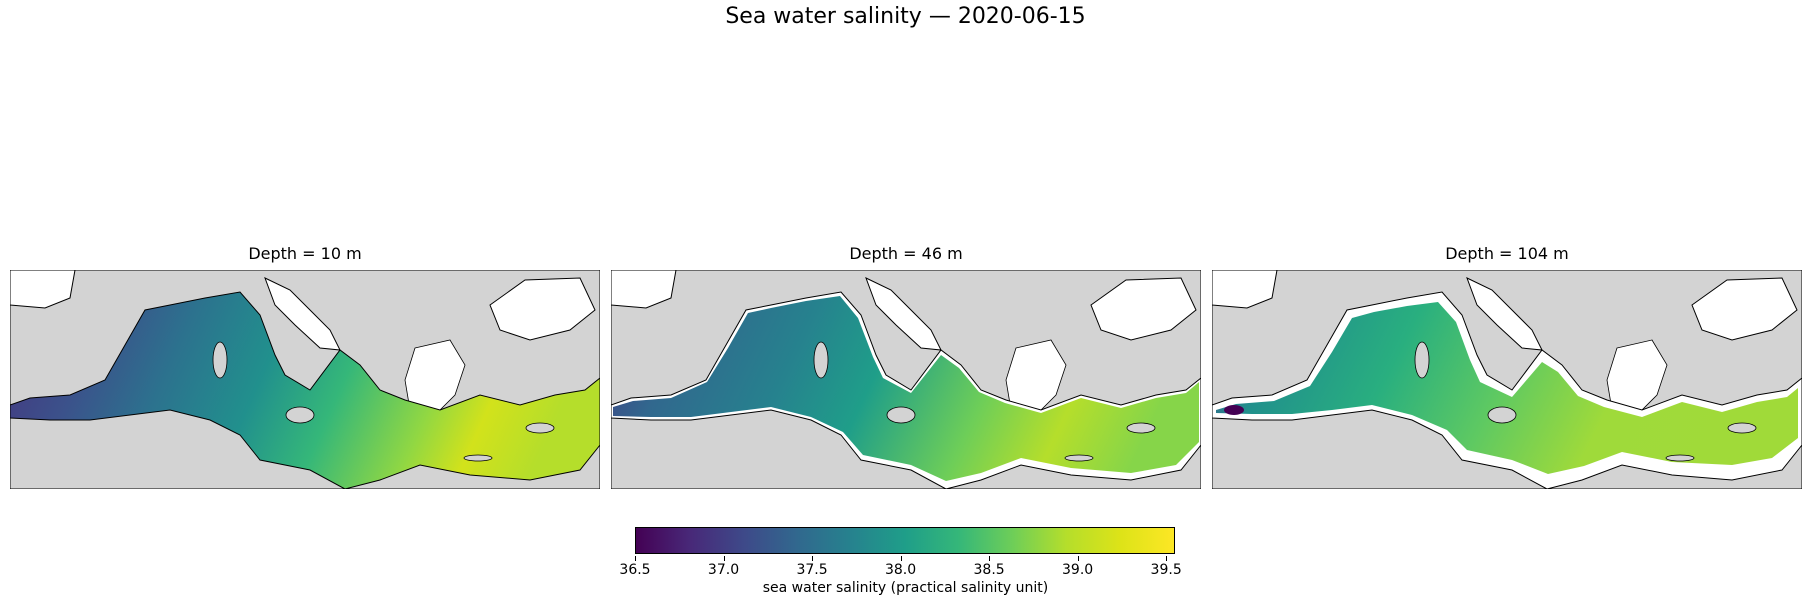 The width and height of the screenshot is (1811, 608). I want to click on colorbar-tick-label: 38.5, so click(989, 570).